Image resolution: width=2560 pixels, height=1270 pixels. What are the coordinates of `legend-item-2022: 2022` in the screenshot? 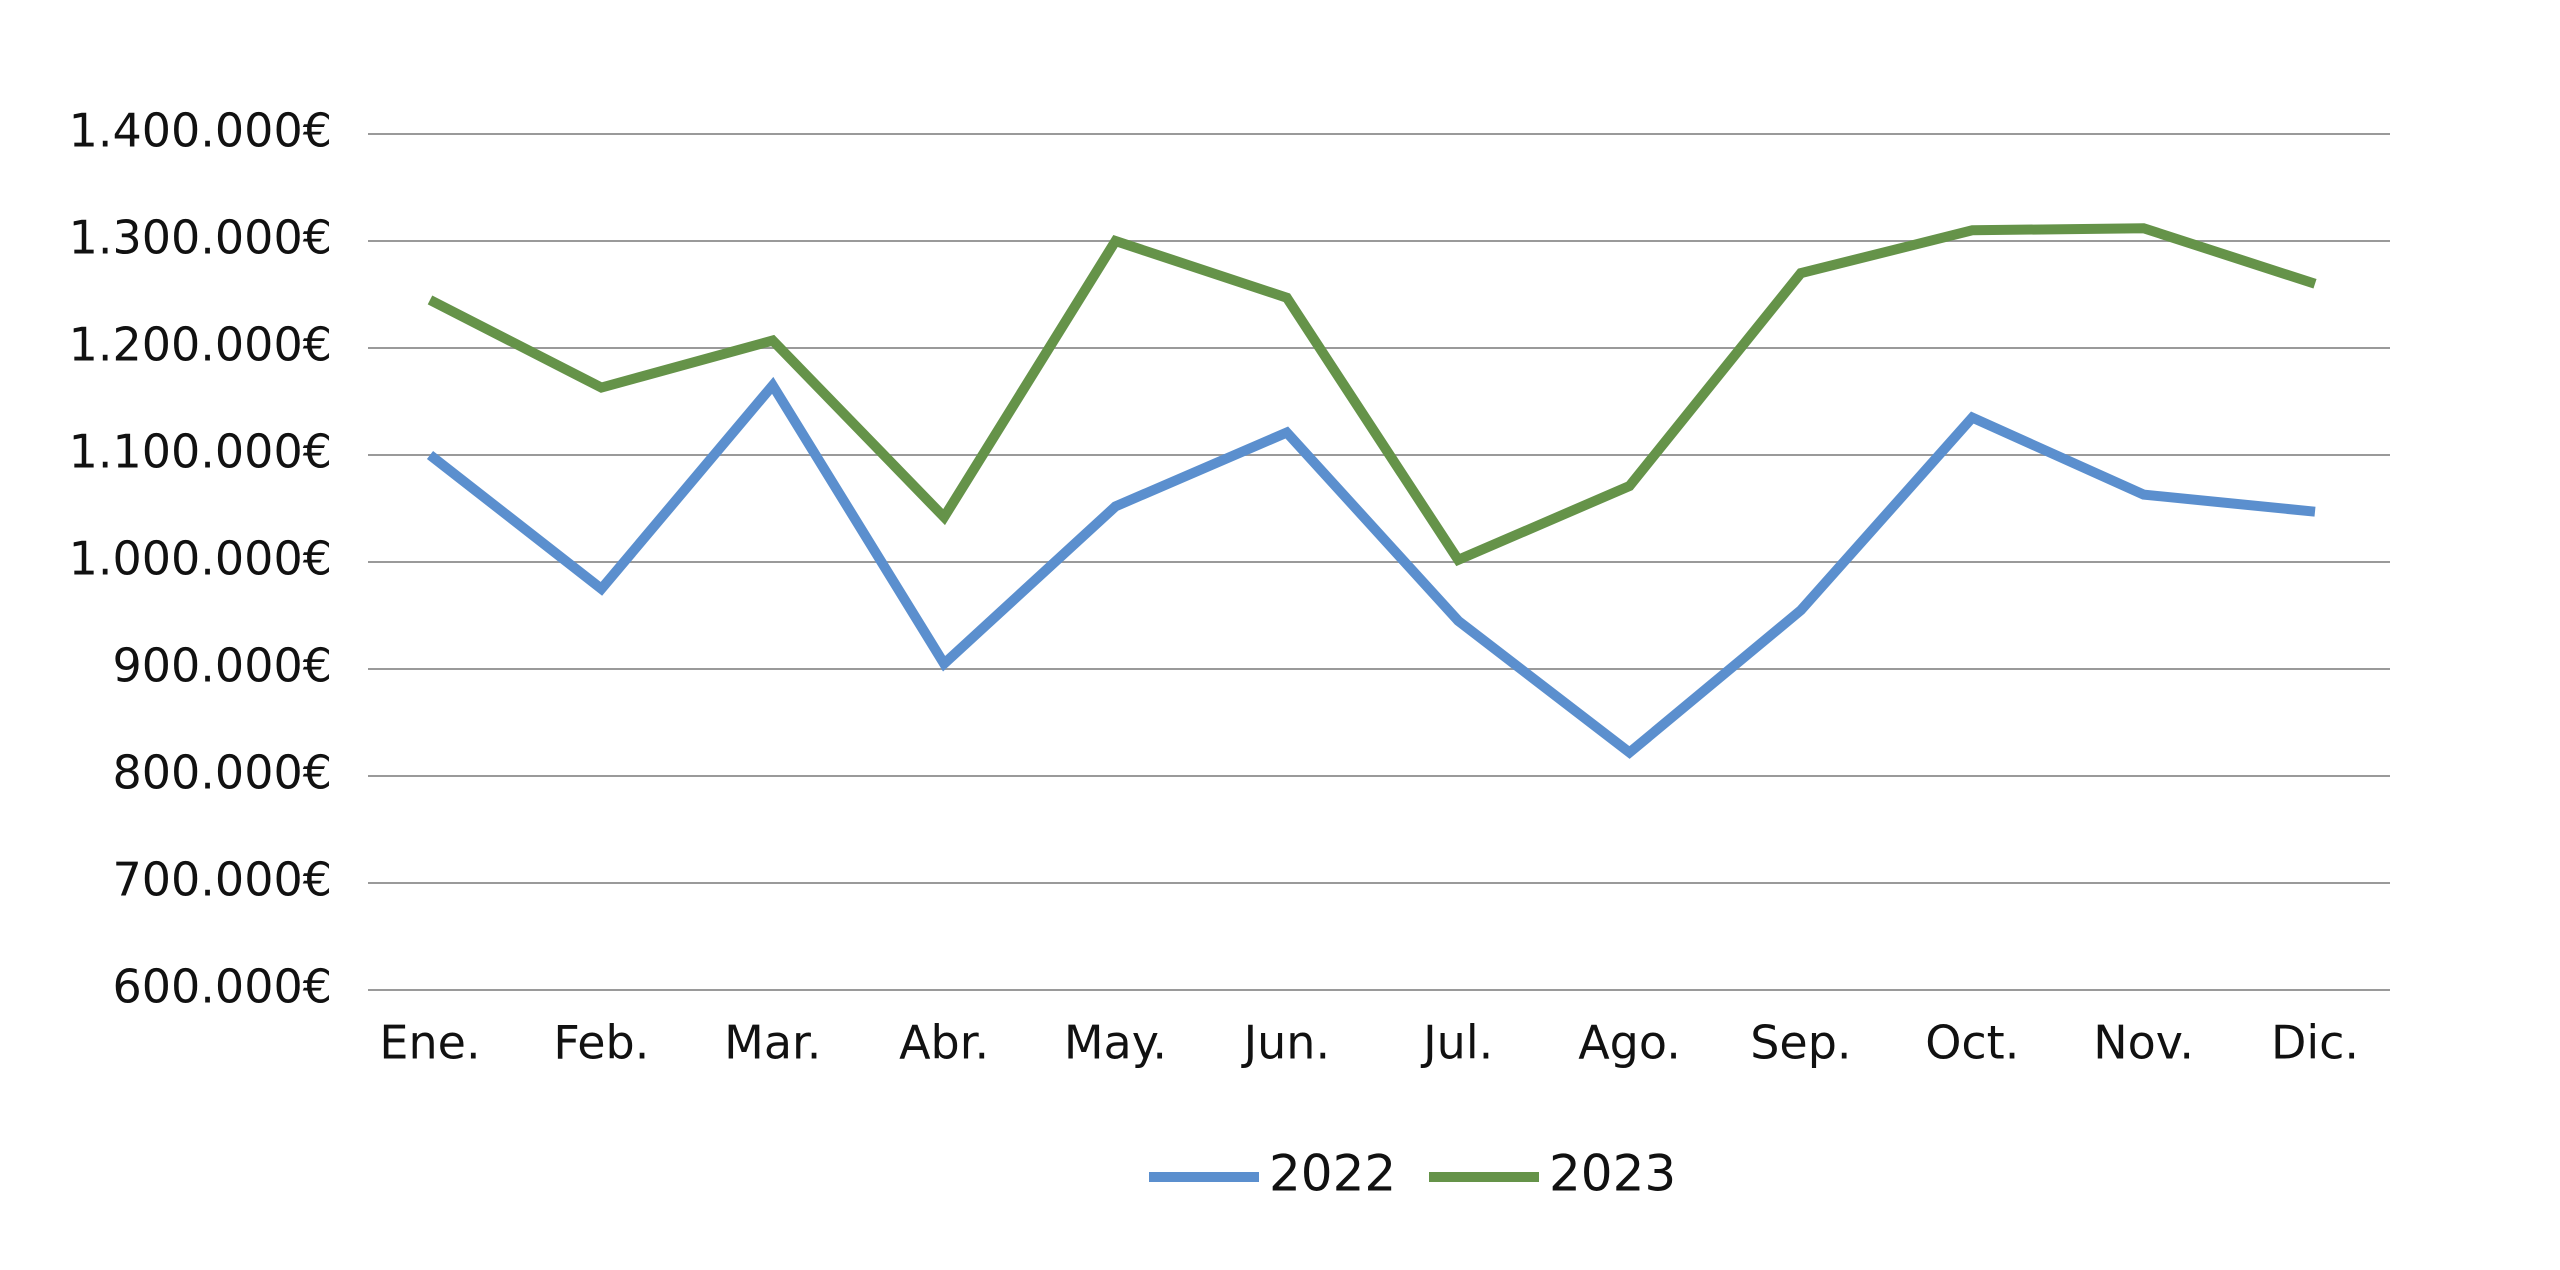 It's located at (1272, 1174).